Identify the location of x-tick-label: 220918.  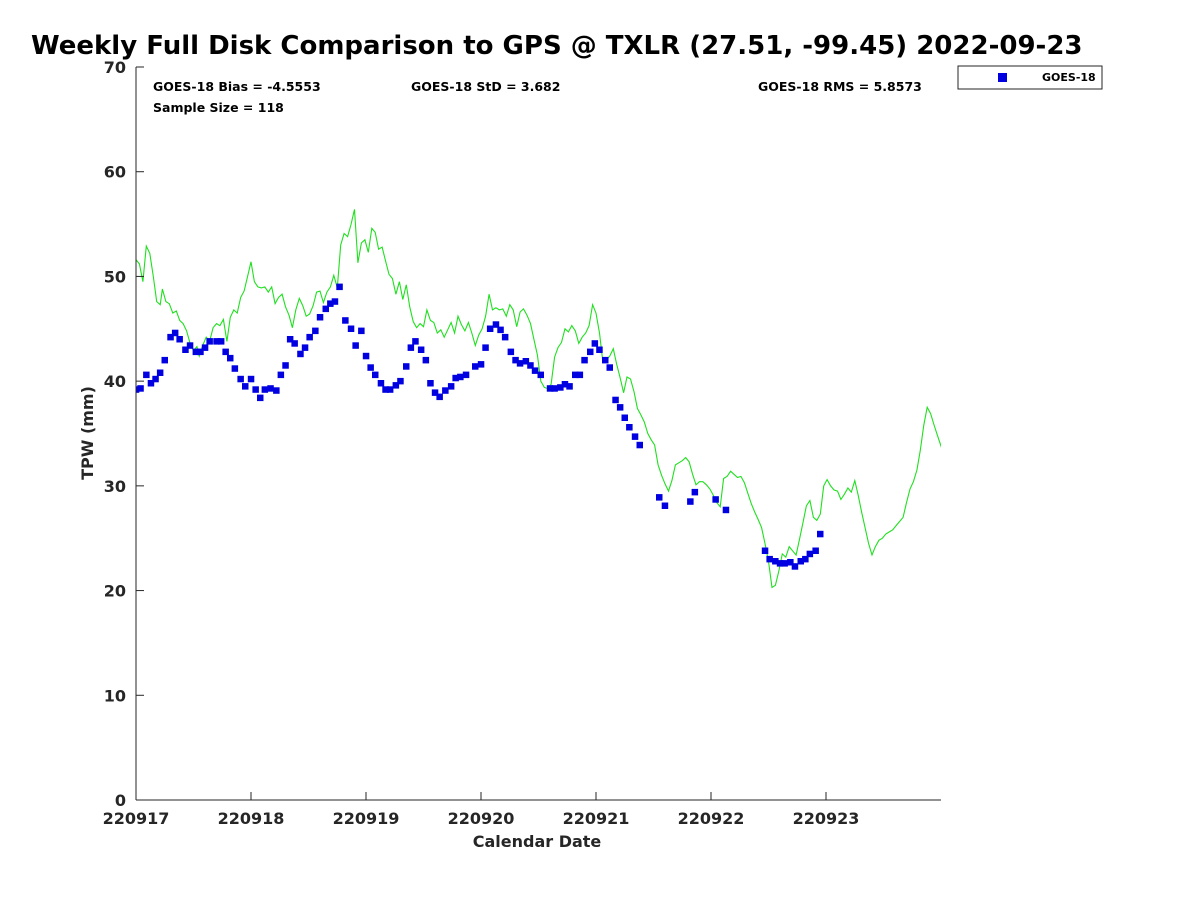
(251, 818).